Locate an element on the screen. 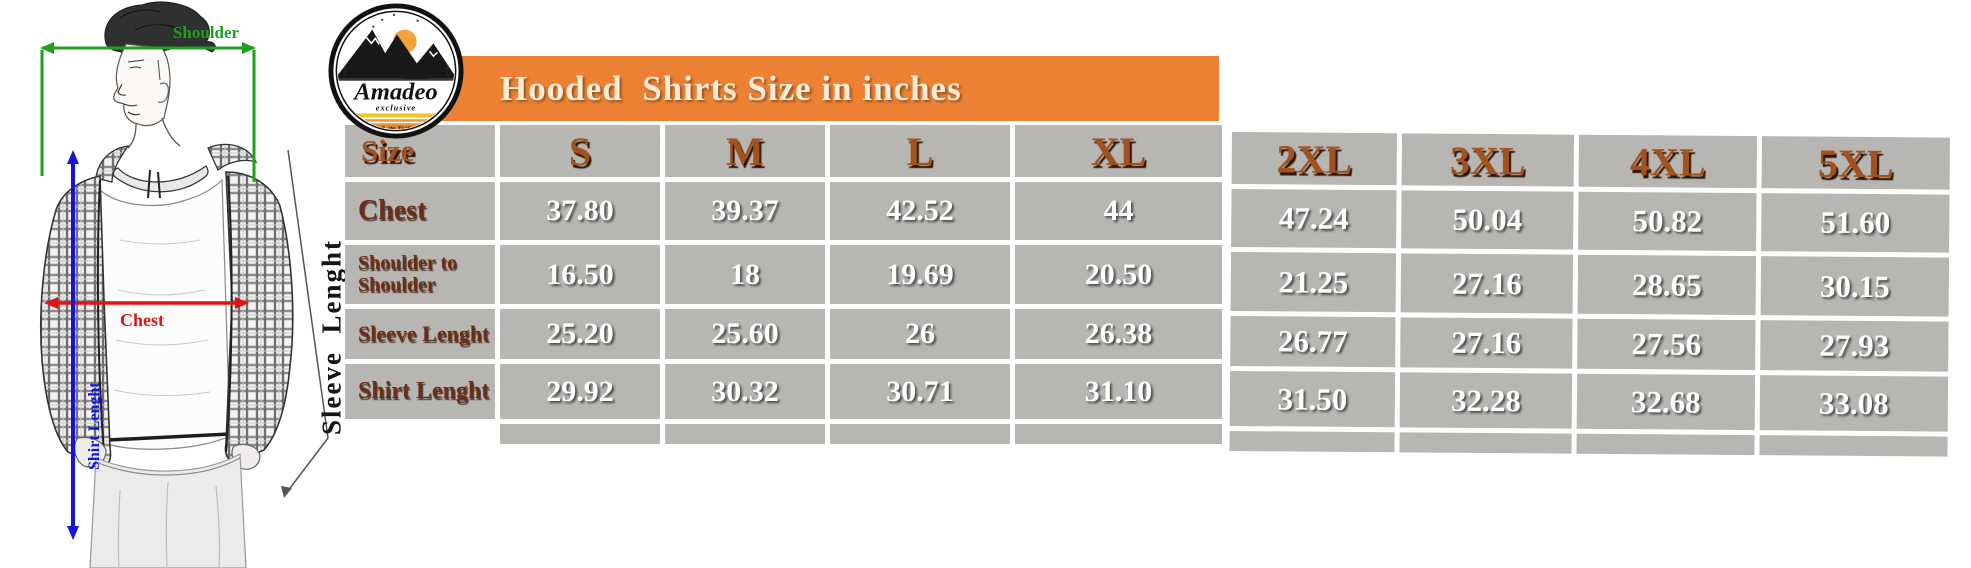  value-cell: 28.65 is located at coordinates (1667, 285).